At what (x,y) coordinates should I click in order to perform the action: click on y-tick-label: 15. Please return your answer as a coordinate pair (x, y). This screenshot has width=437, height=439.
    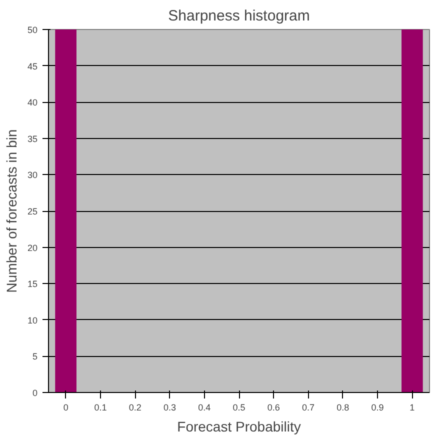
    Looking at the image, I should click on (32, 284).